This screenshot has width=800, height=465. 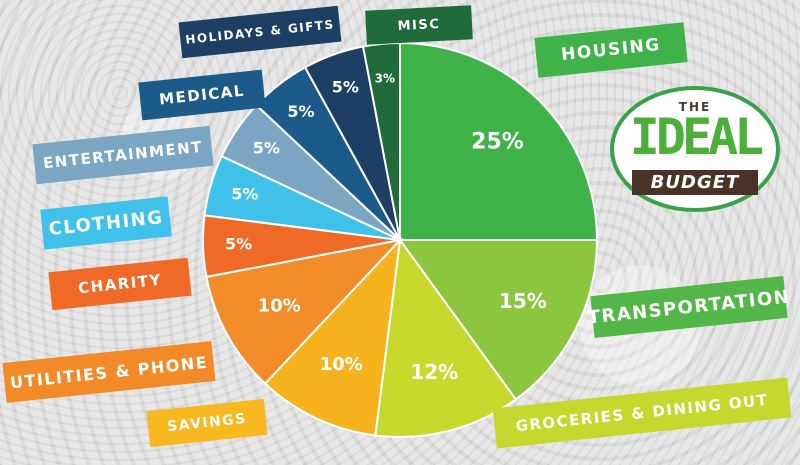 I want to click on pie-value-label: 12%, so click(x=434, y=372).